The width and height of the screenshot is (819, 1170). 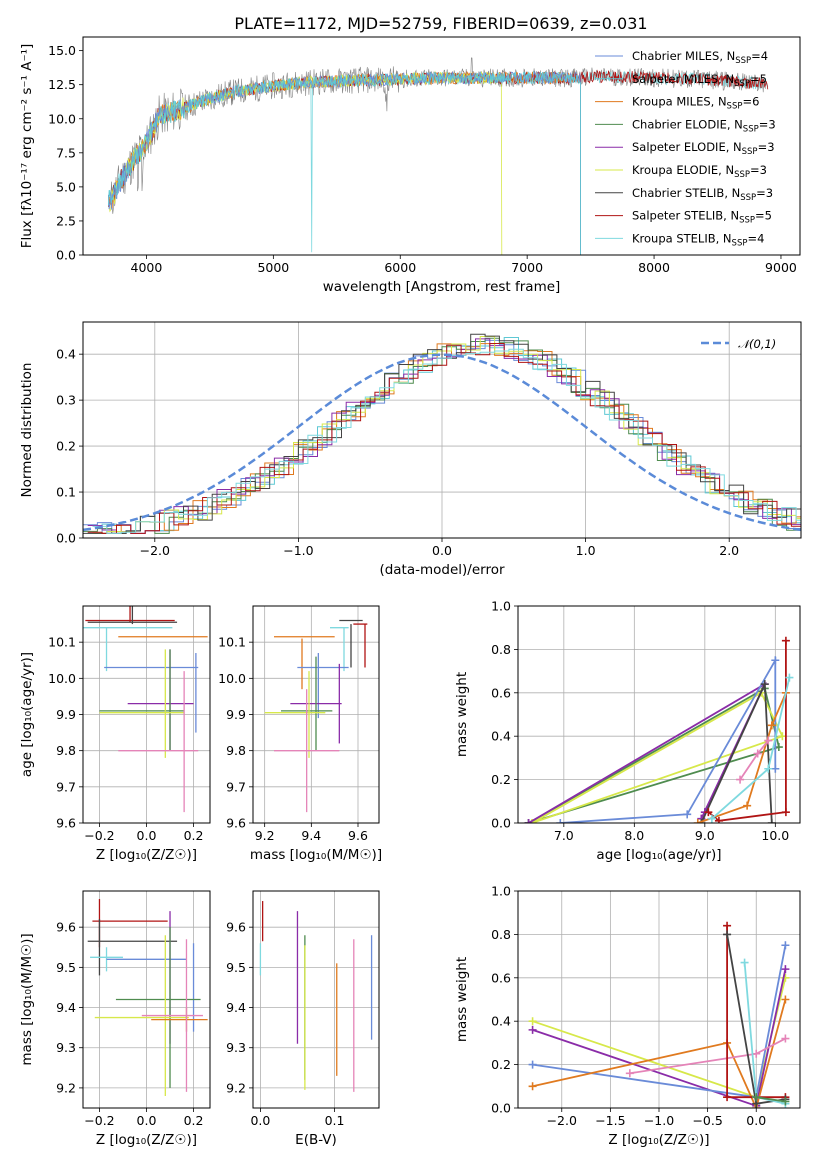 What do you see at coordinates (707, 1120) in the screenshot?
I see `x-tick-label: −0.5` at bounding box center [707, 1120].